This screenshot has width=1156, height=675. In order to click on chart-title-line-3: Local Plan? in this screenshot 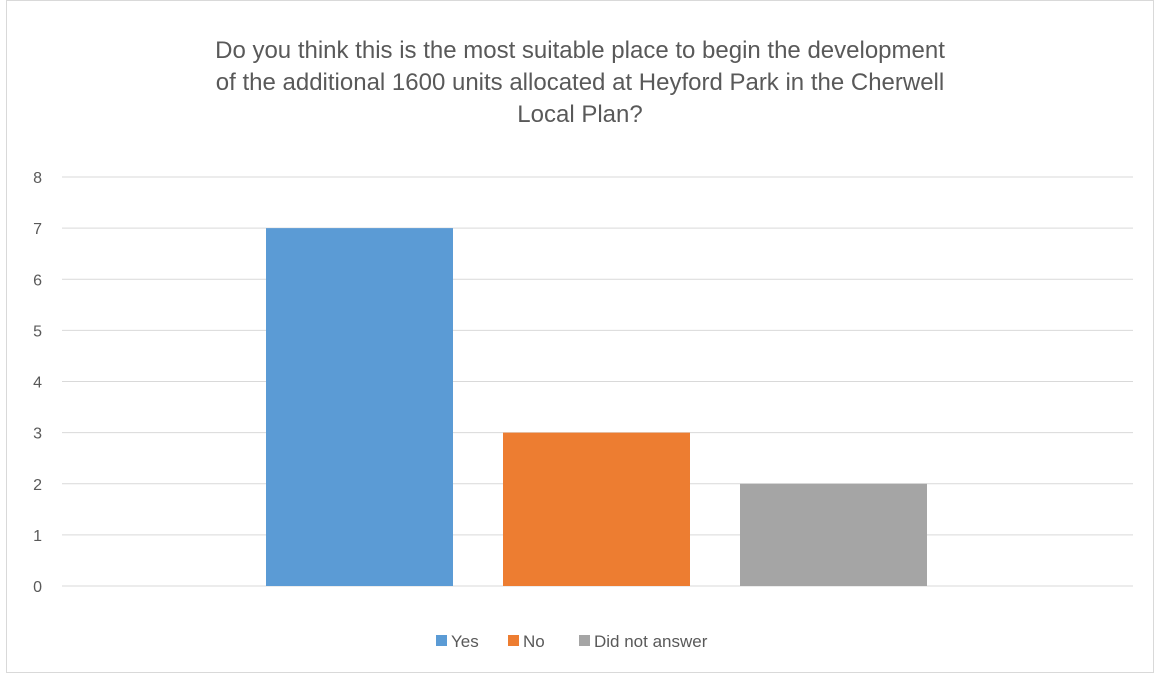, I will do `click(580, 114)`.